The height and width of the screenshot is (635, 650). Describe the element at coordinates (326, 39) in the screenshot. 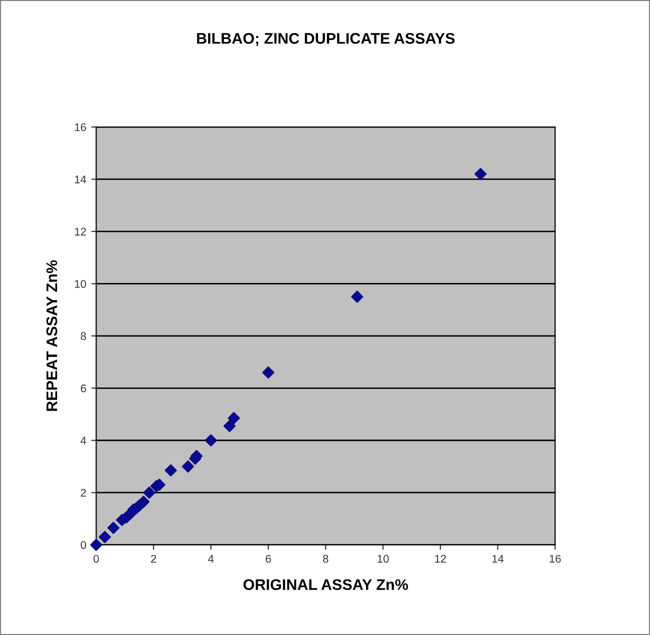

I see `chart-title: BILBAO; ZINC DUPLICATE ASSAYS` at that location.